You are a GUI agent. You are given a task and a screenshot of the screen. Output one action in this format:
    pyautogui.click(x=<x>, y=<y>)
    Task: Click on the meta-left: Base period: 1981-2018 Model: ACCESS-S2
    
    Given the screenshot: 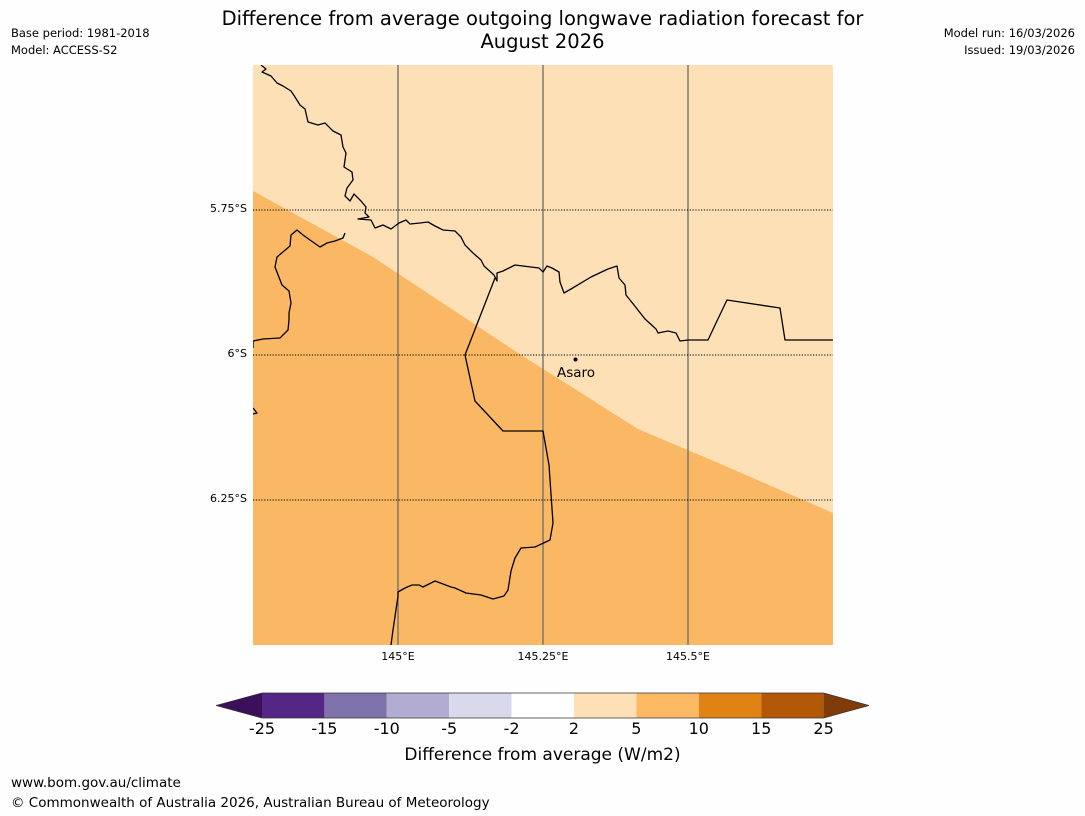 What is the action you would take?
    pyautogui.click(x=80, y=42)
    